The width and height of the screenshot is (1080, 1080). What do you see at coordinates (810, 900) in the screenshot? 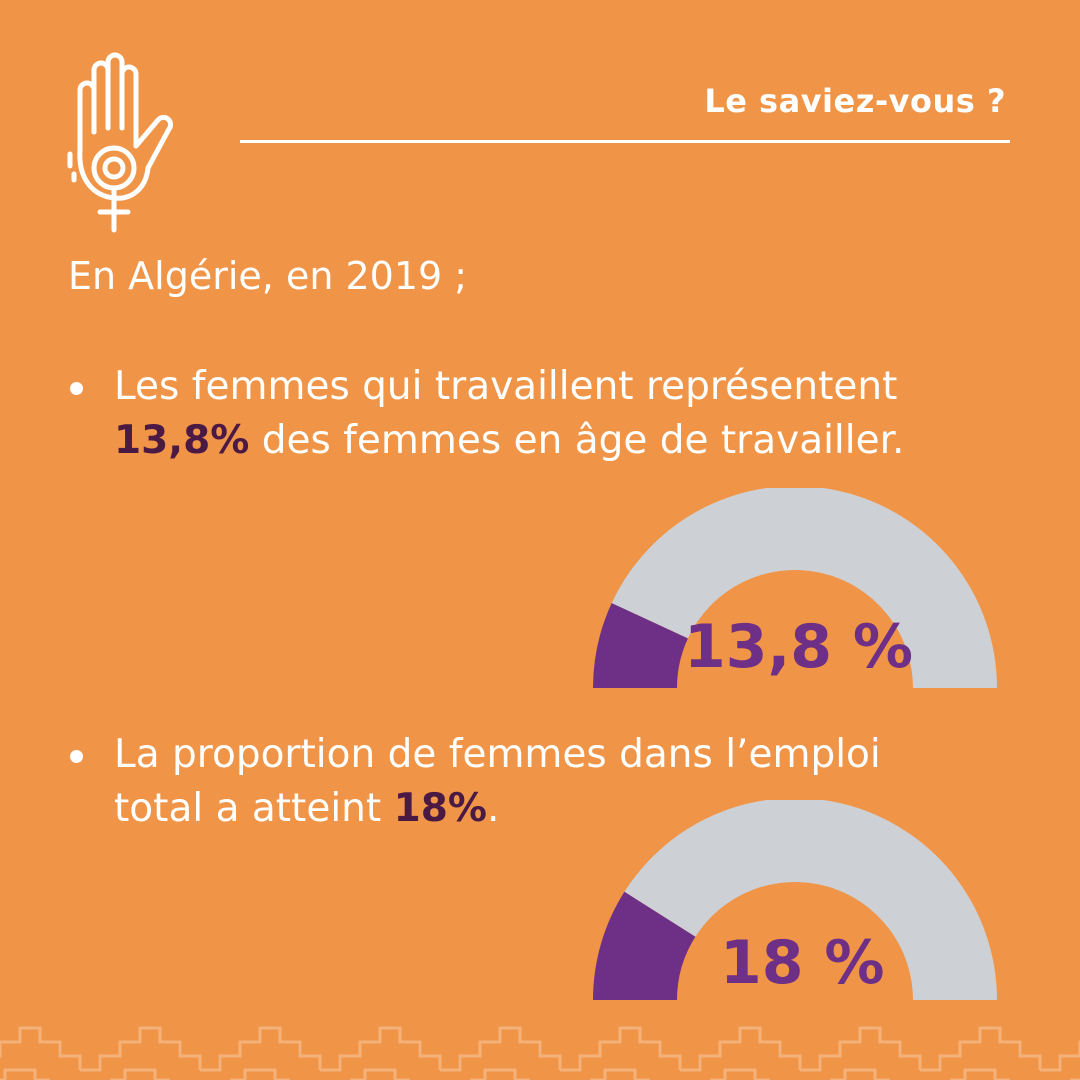
I see `gauge-2-track` at bounding box center [810, 900].